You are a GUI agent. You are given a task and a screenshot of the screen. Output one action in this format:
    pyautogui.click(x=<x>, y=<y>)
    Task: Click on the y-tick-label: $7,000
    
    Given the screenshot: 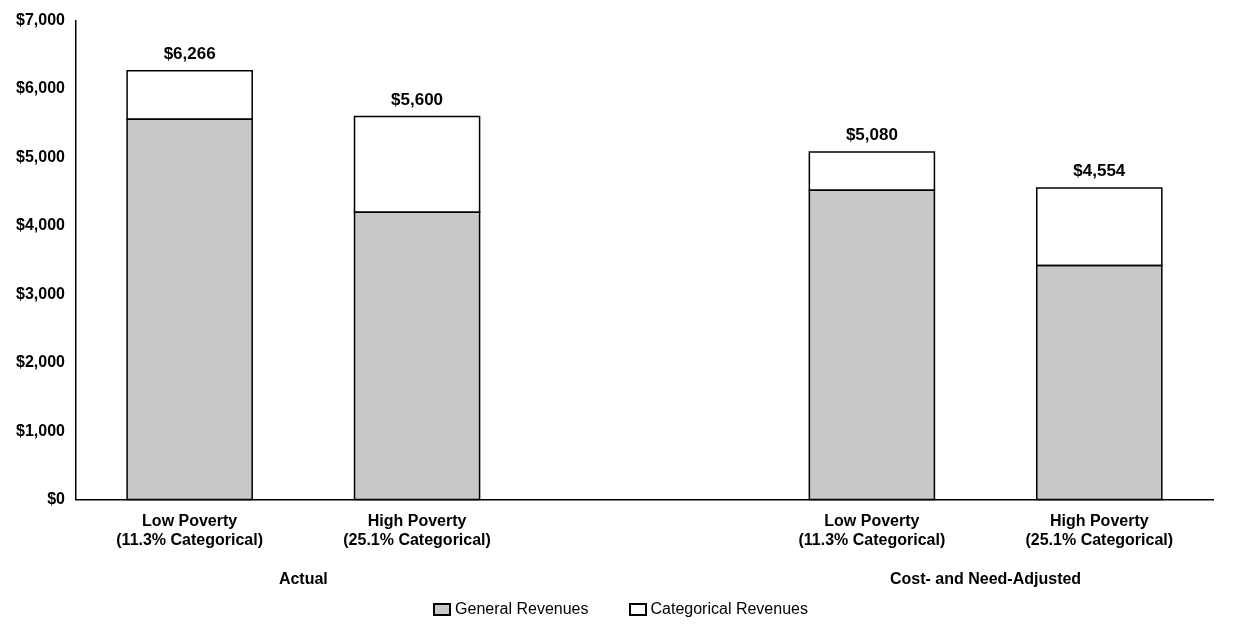 What is the action you would take?
    pyautogui.click(x=41, y=20)
    